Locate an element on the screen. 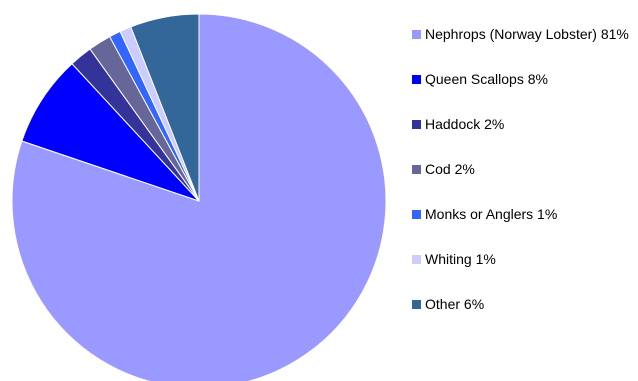 Image resolution: width=638 pixels, height=381 pixels. legend-item: Monks or Anglers 1% is located at coordinates (523, 214).